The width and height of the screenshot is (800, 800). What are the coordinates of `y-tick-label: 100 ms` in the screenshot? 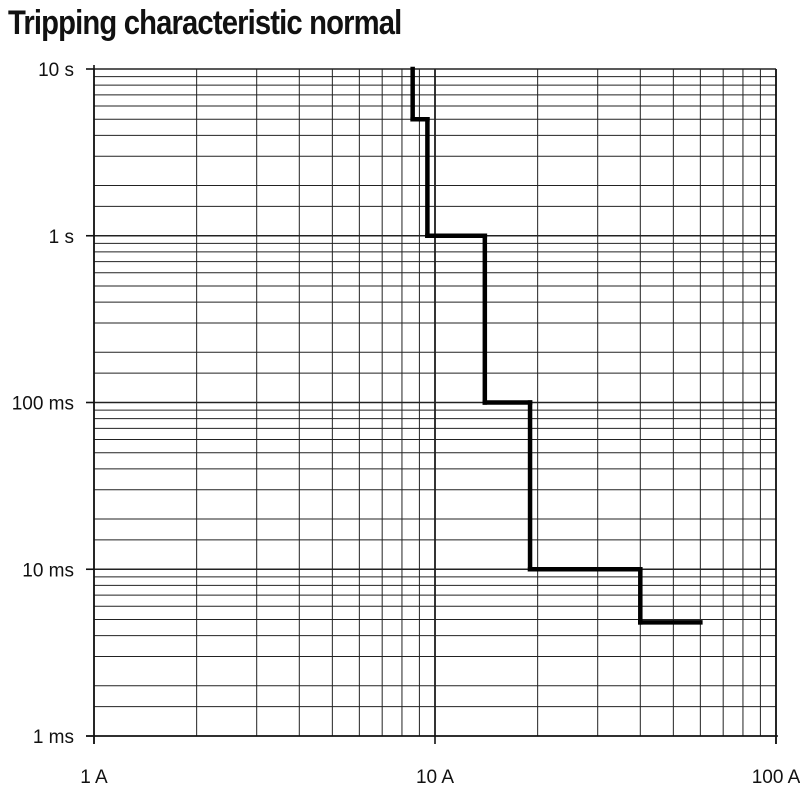 It's located at (43, 404).